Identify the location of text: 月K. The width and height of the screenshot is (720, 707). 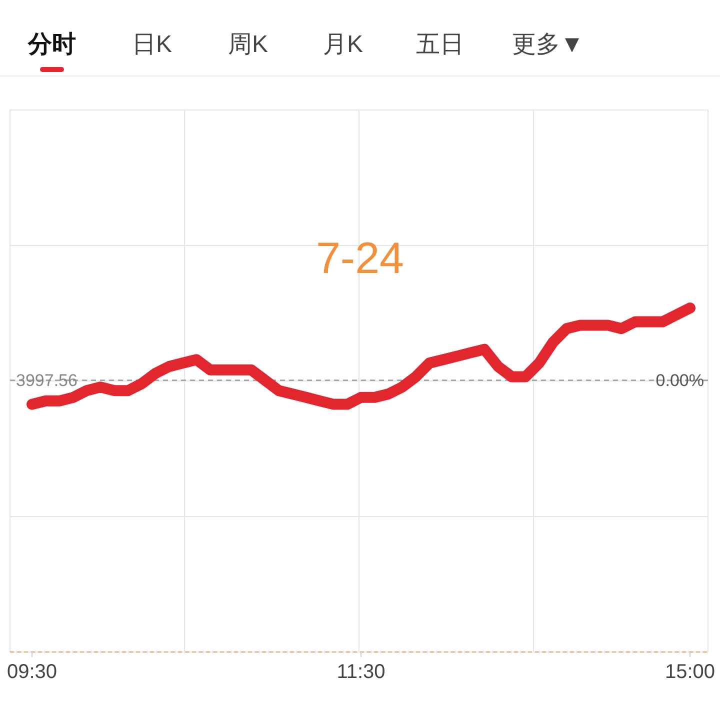
(343, 44).